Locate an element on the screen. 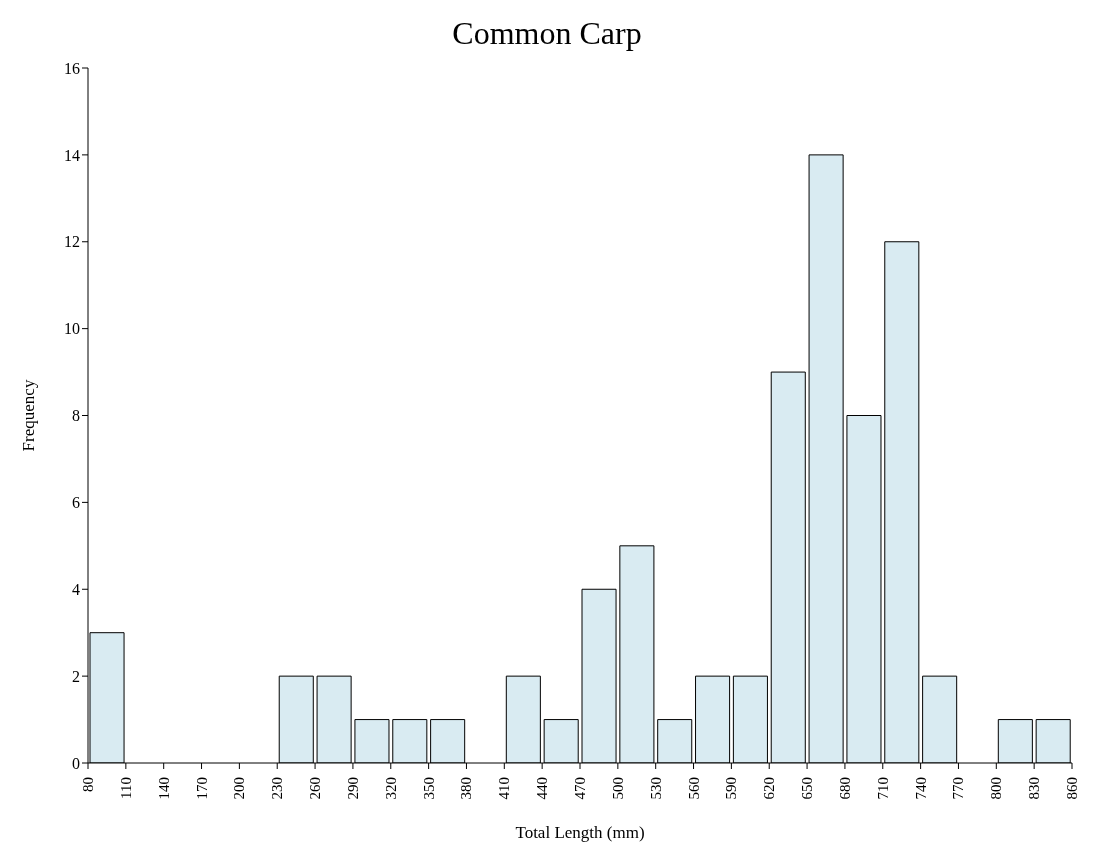  x-tick-label: 860 is located at coordinates (1072, 788).